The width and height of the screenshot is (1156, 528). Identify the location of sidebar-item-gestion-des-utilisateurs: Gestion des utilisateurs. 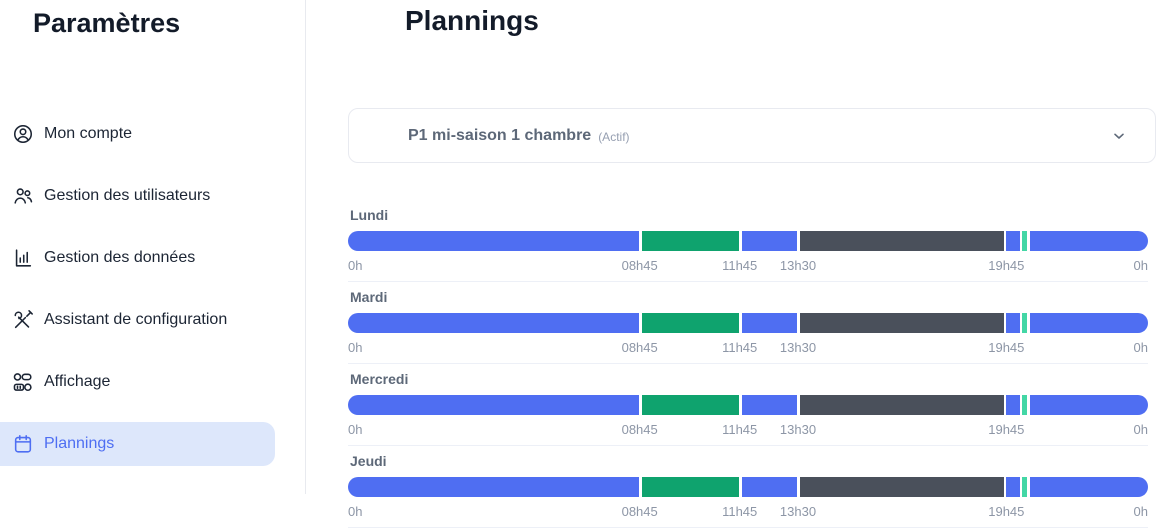
(137, 196).